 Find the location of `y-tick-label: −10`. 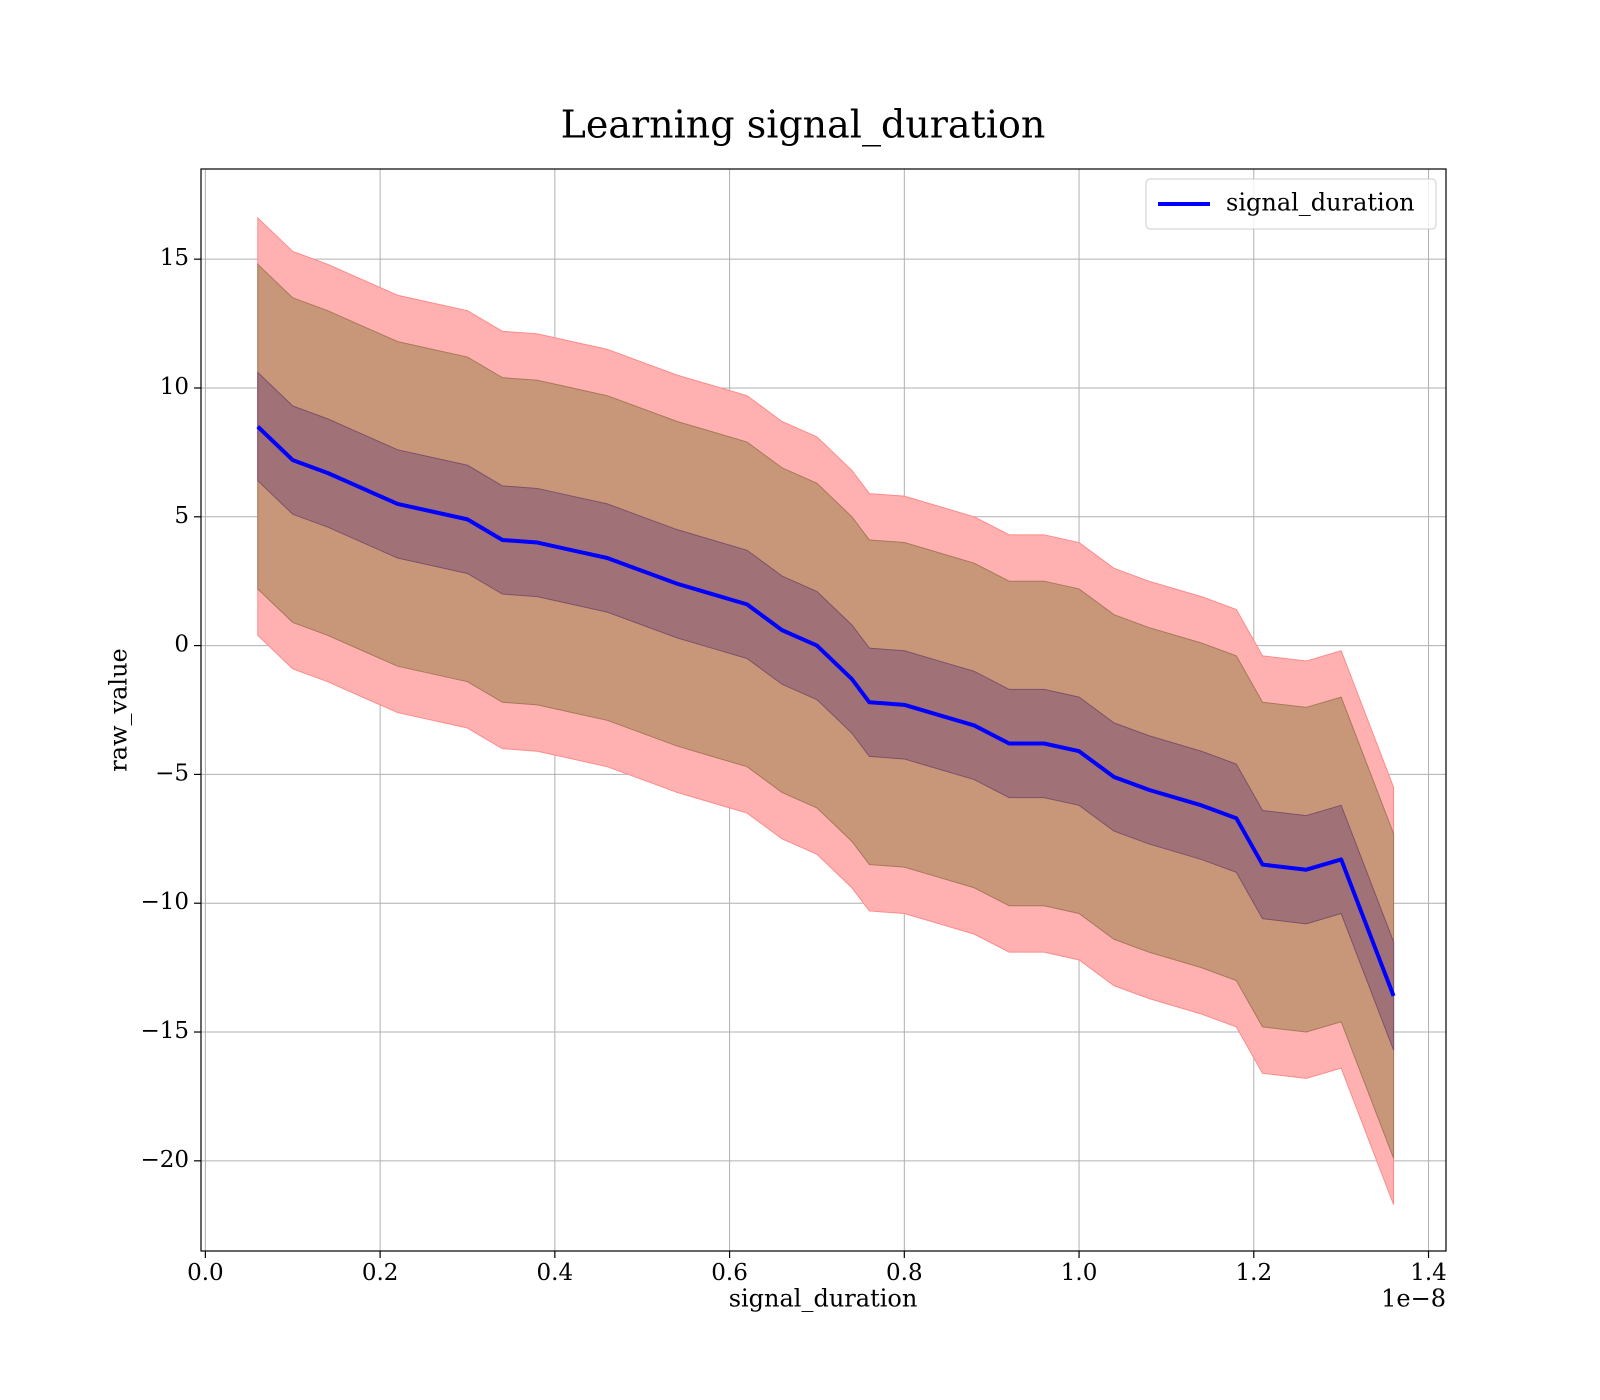

y-tick-label: −10 is located at coordinates (164, 902).